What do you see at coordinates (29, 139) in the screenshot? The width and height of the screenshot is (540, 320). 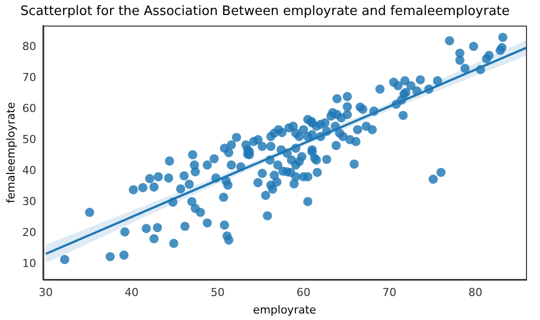 I see `y-tick-label: 50` at bounding box center [29, 139].